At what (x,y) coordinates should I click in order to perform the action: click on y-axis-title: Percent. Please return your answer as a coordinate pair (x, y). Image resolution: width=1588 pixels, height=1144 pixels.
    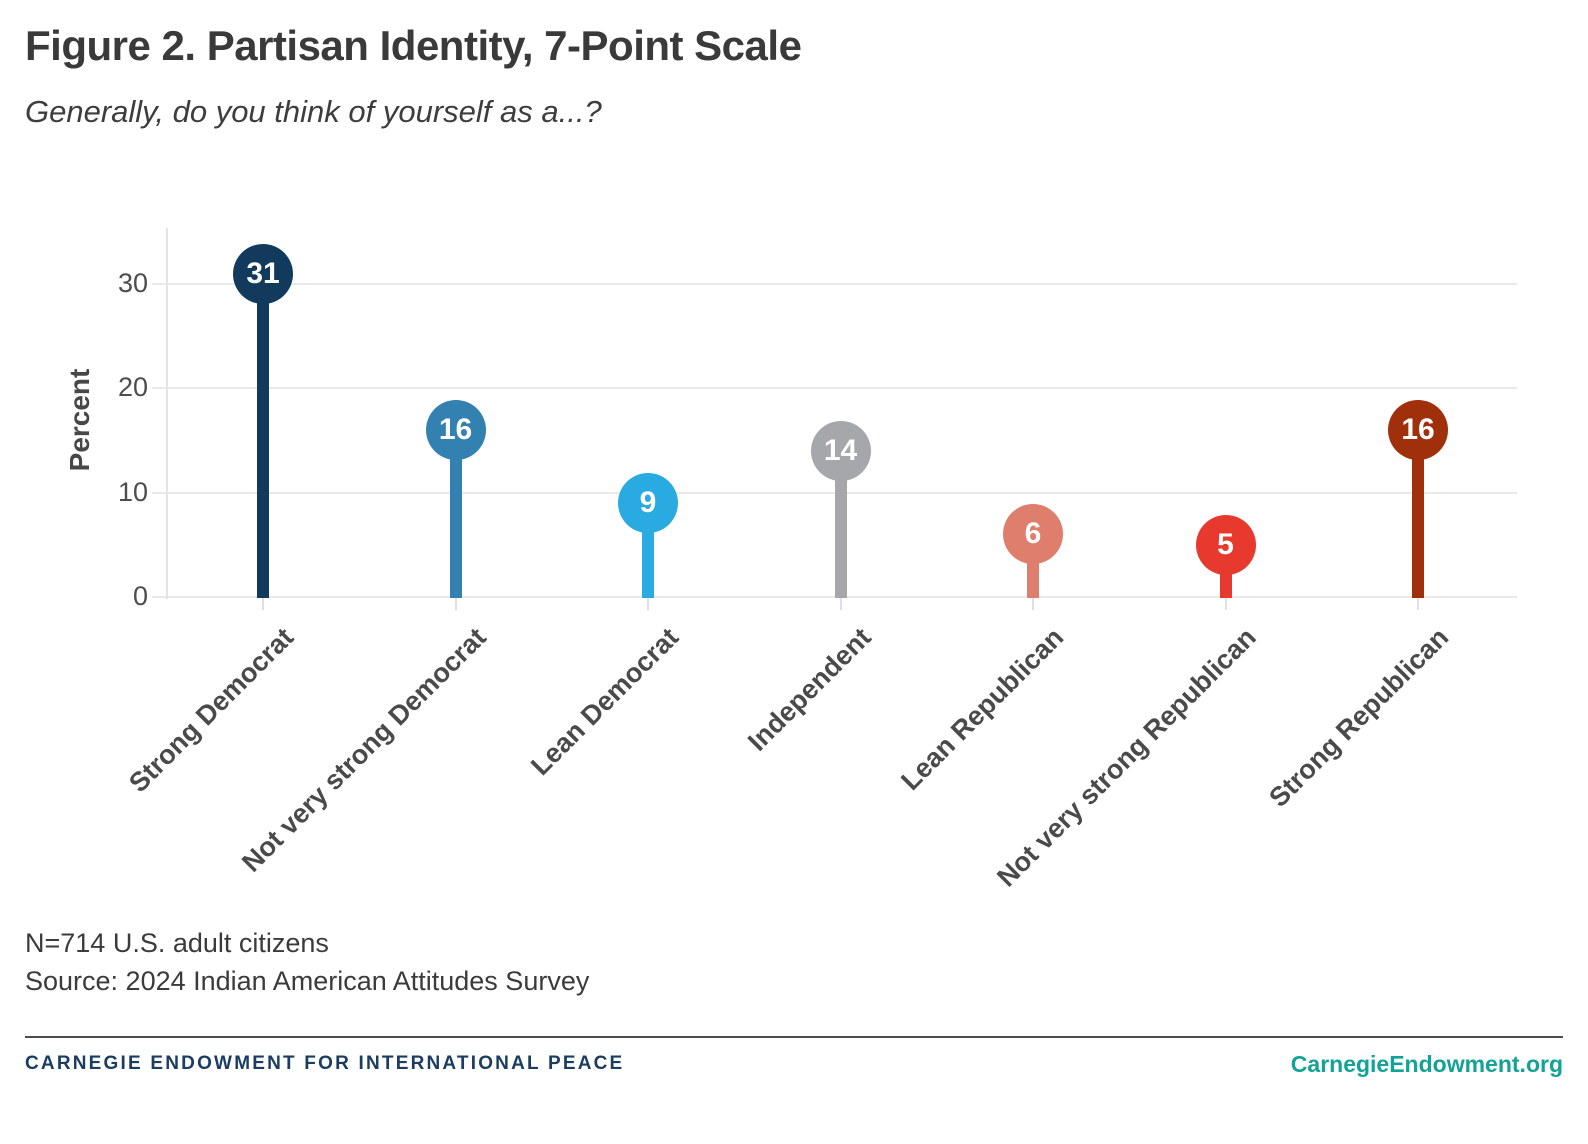
    Looking at the image, I should click on (79, 420).